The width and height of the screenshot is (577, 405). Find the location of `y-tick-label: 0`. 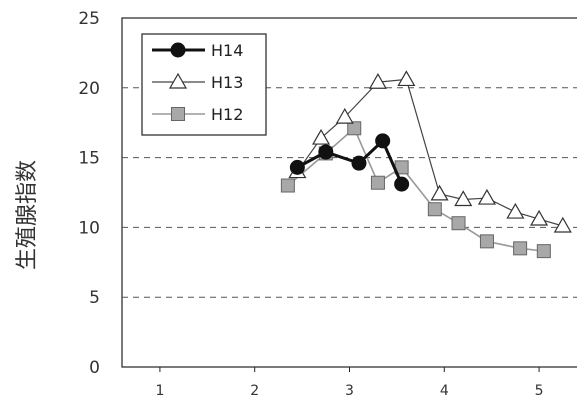

y-tick-label: 0 is located at coordinates (94, 368).